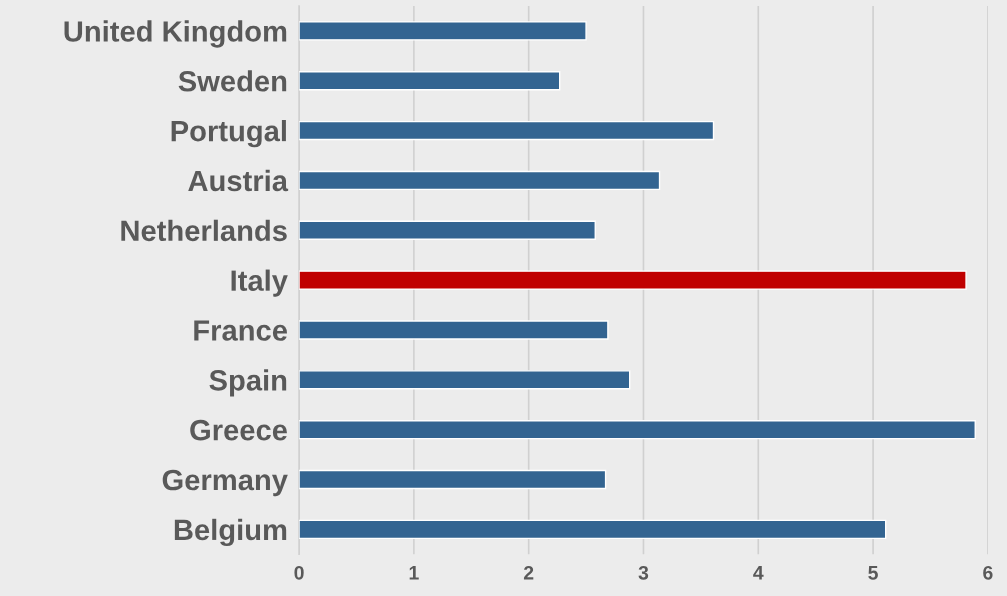 The height and width of the screenshot is (596, 1007). What do you see at coordinates (528, 572) in the screenshot?
I see `x-tick-label: 2` at bounding box center [528, 572].